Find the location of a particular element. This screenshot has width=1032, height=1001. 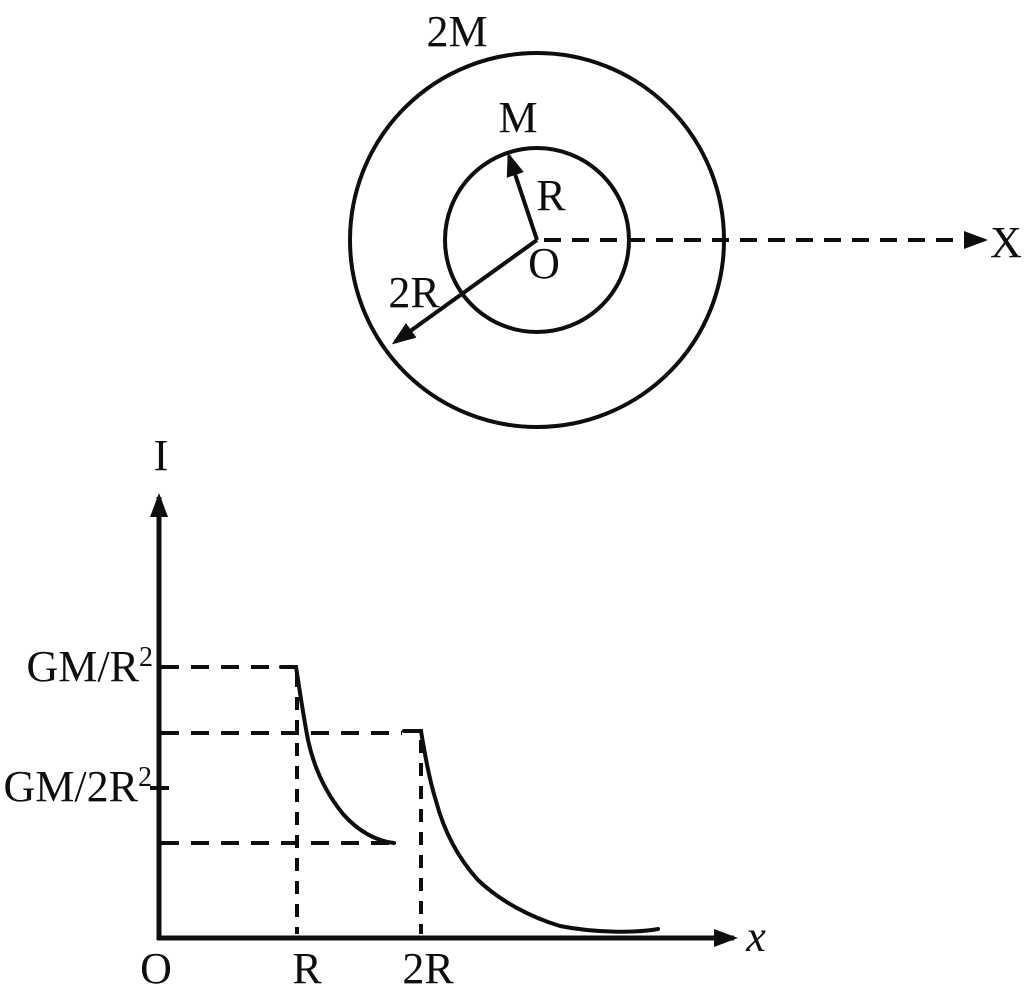

x-tick-label-2R: 2R is located at coordinates (428, 968).